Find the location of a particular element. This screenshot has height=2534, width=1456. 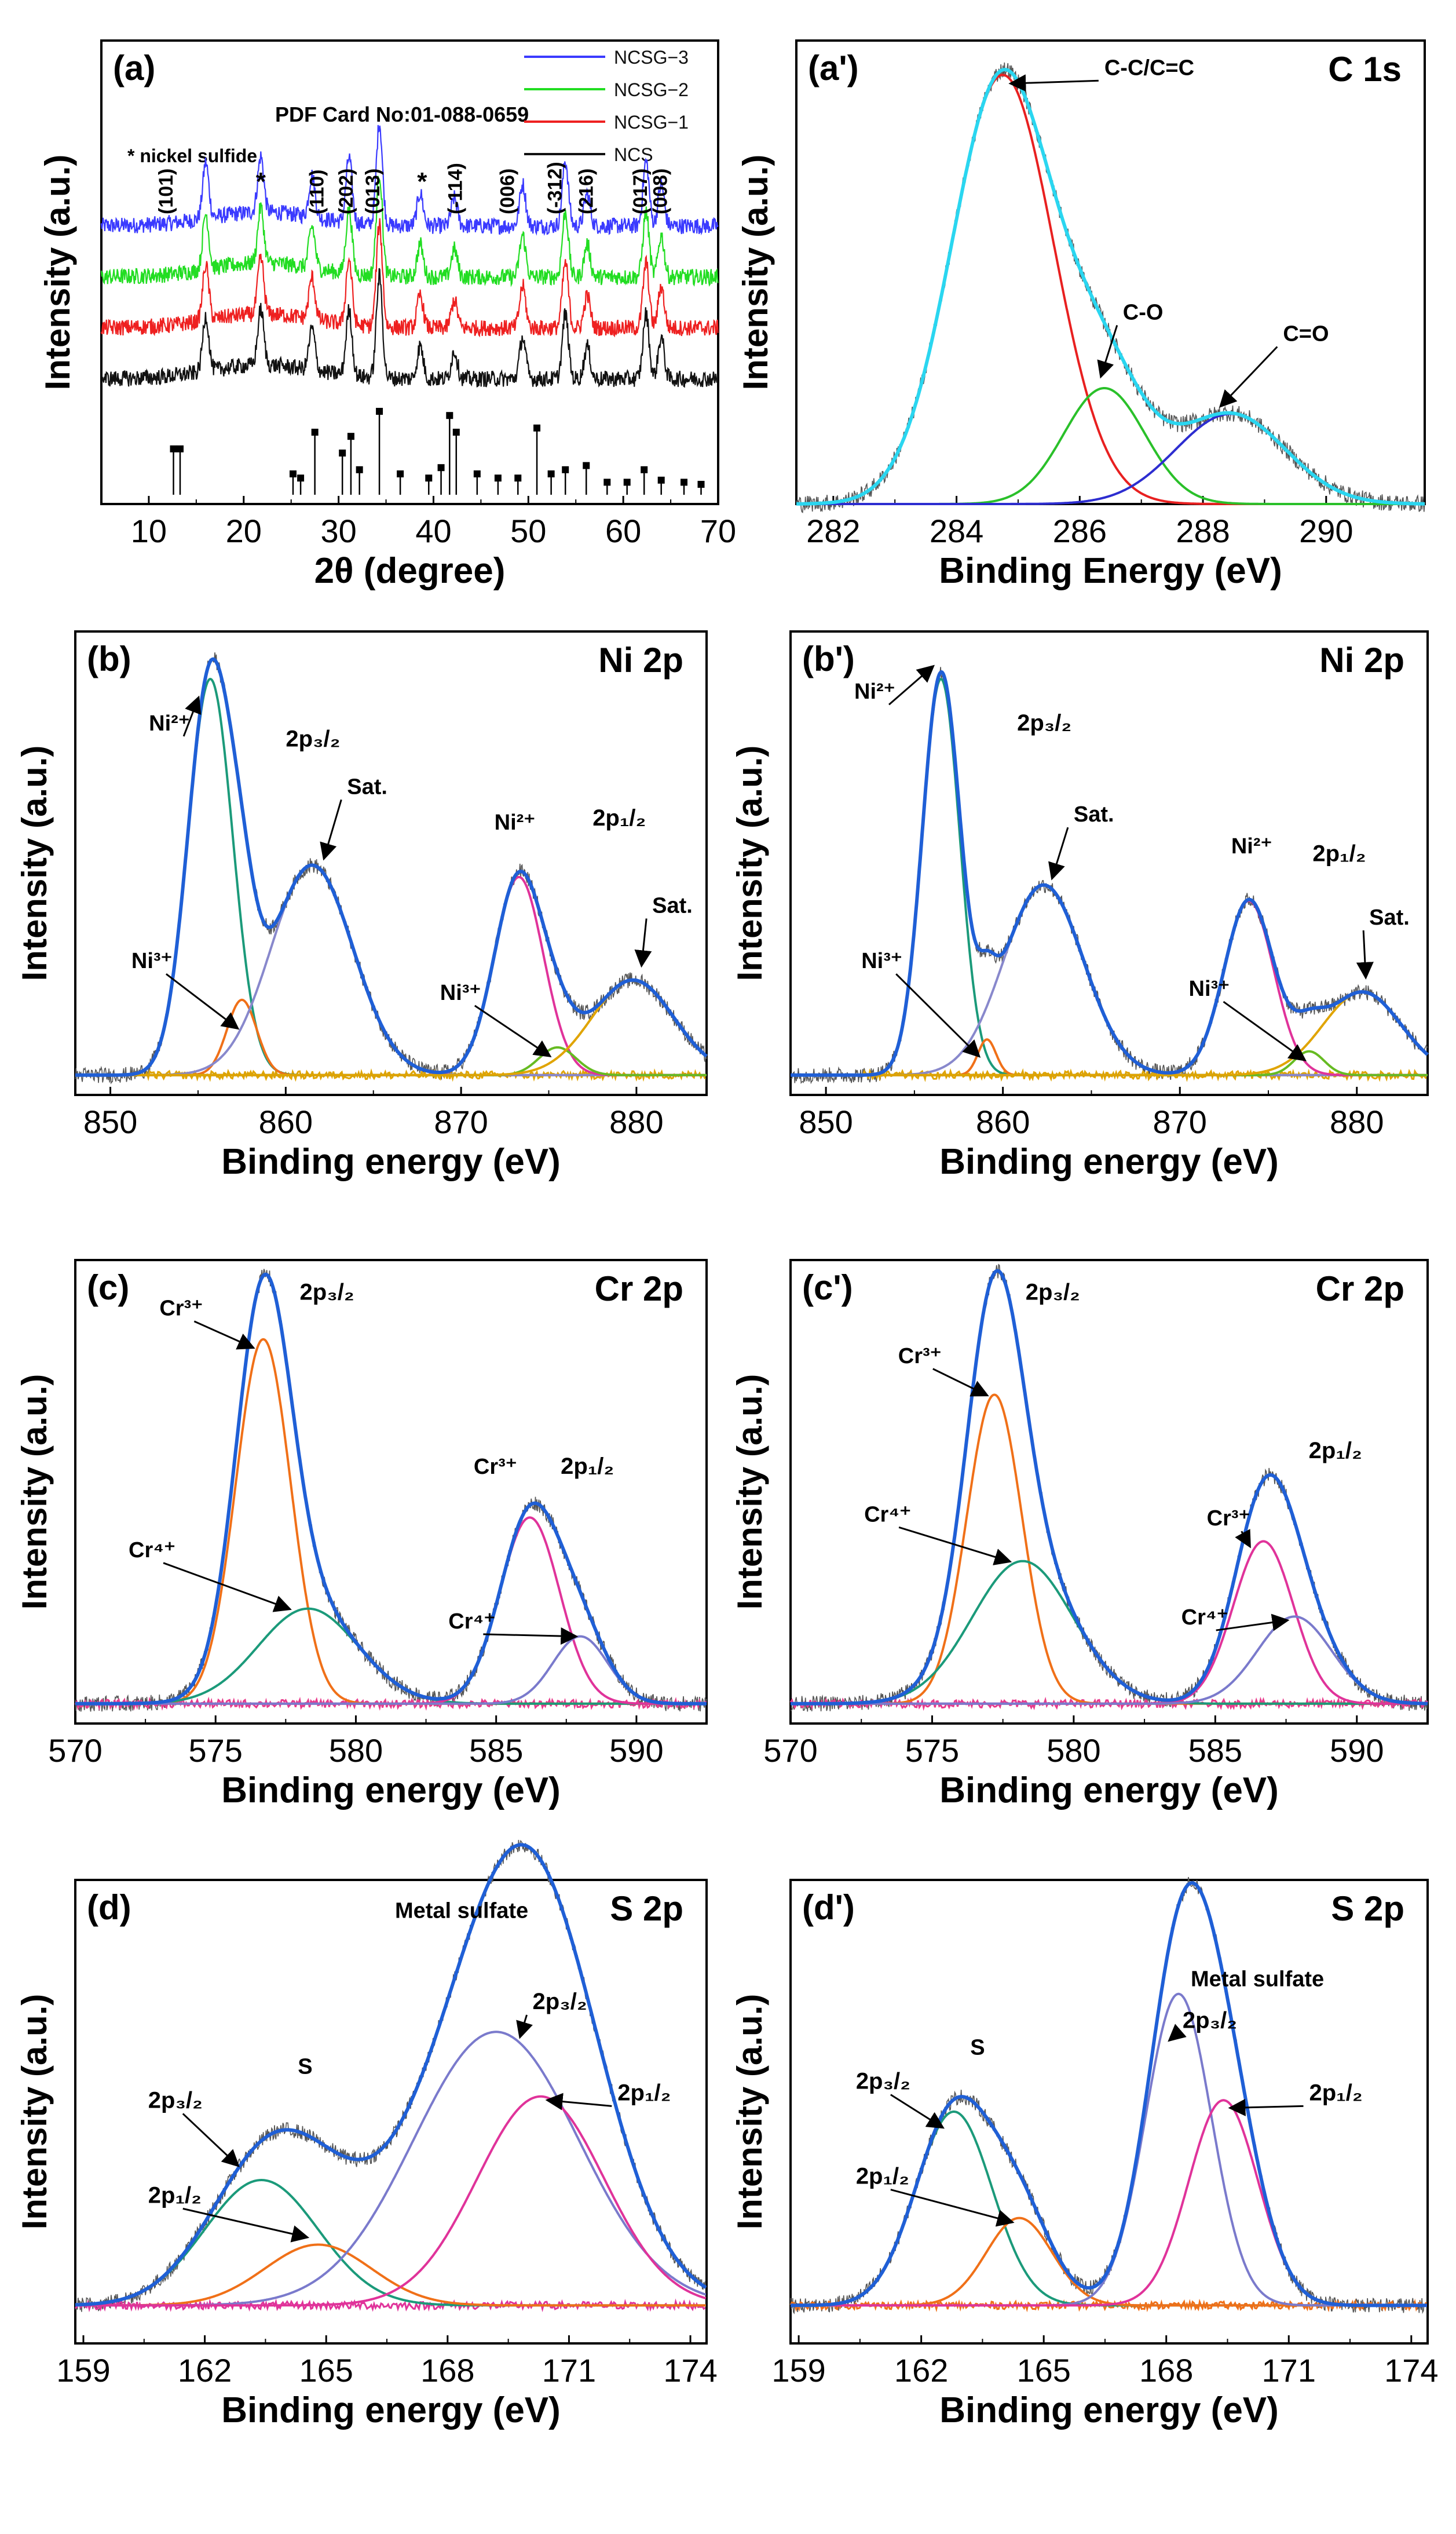

x-tick-label: 171 is located at coordinates (1289, 2370).